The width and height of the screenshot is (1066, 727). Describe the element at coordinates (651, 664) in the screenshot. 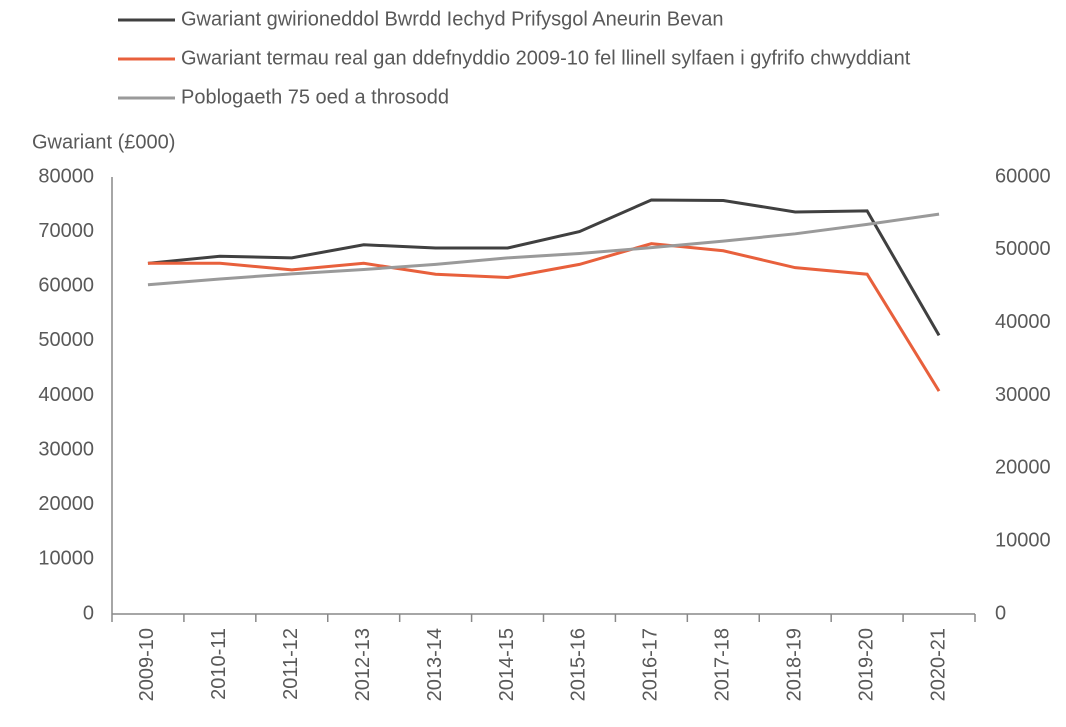

I see `x-tick-label: 2016-17` at that location.